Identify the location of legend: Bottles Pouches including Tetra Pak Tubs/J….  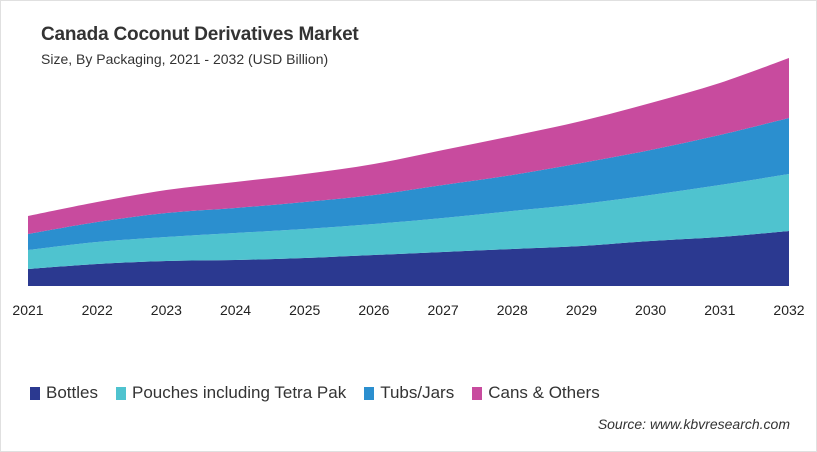
(315, 393).